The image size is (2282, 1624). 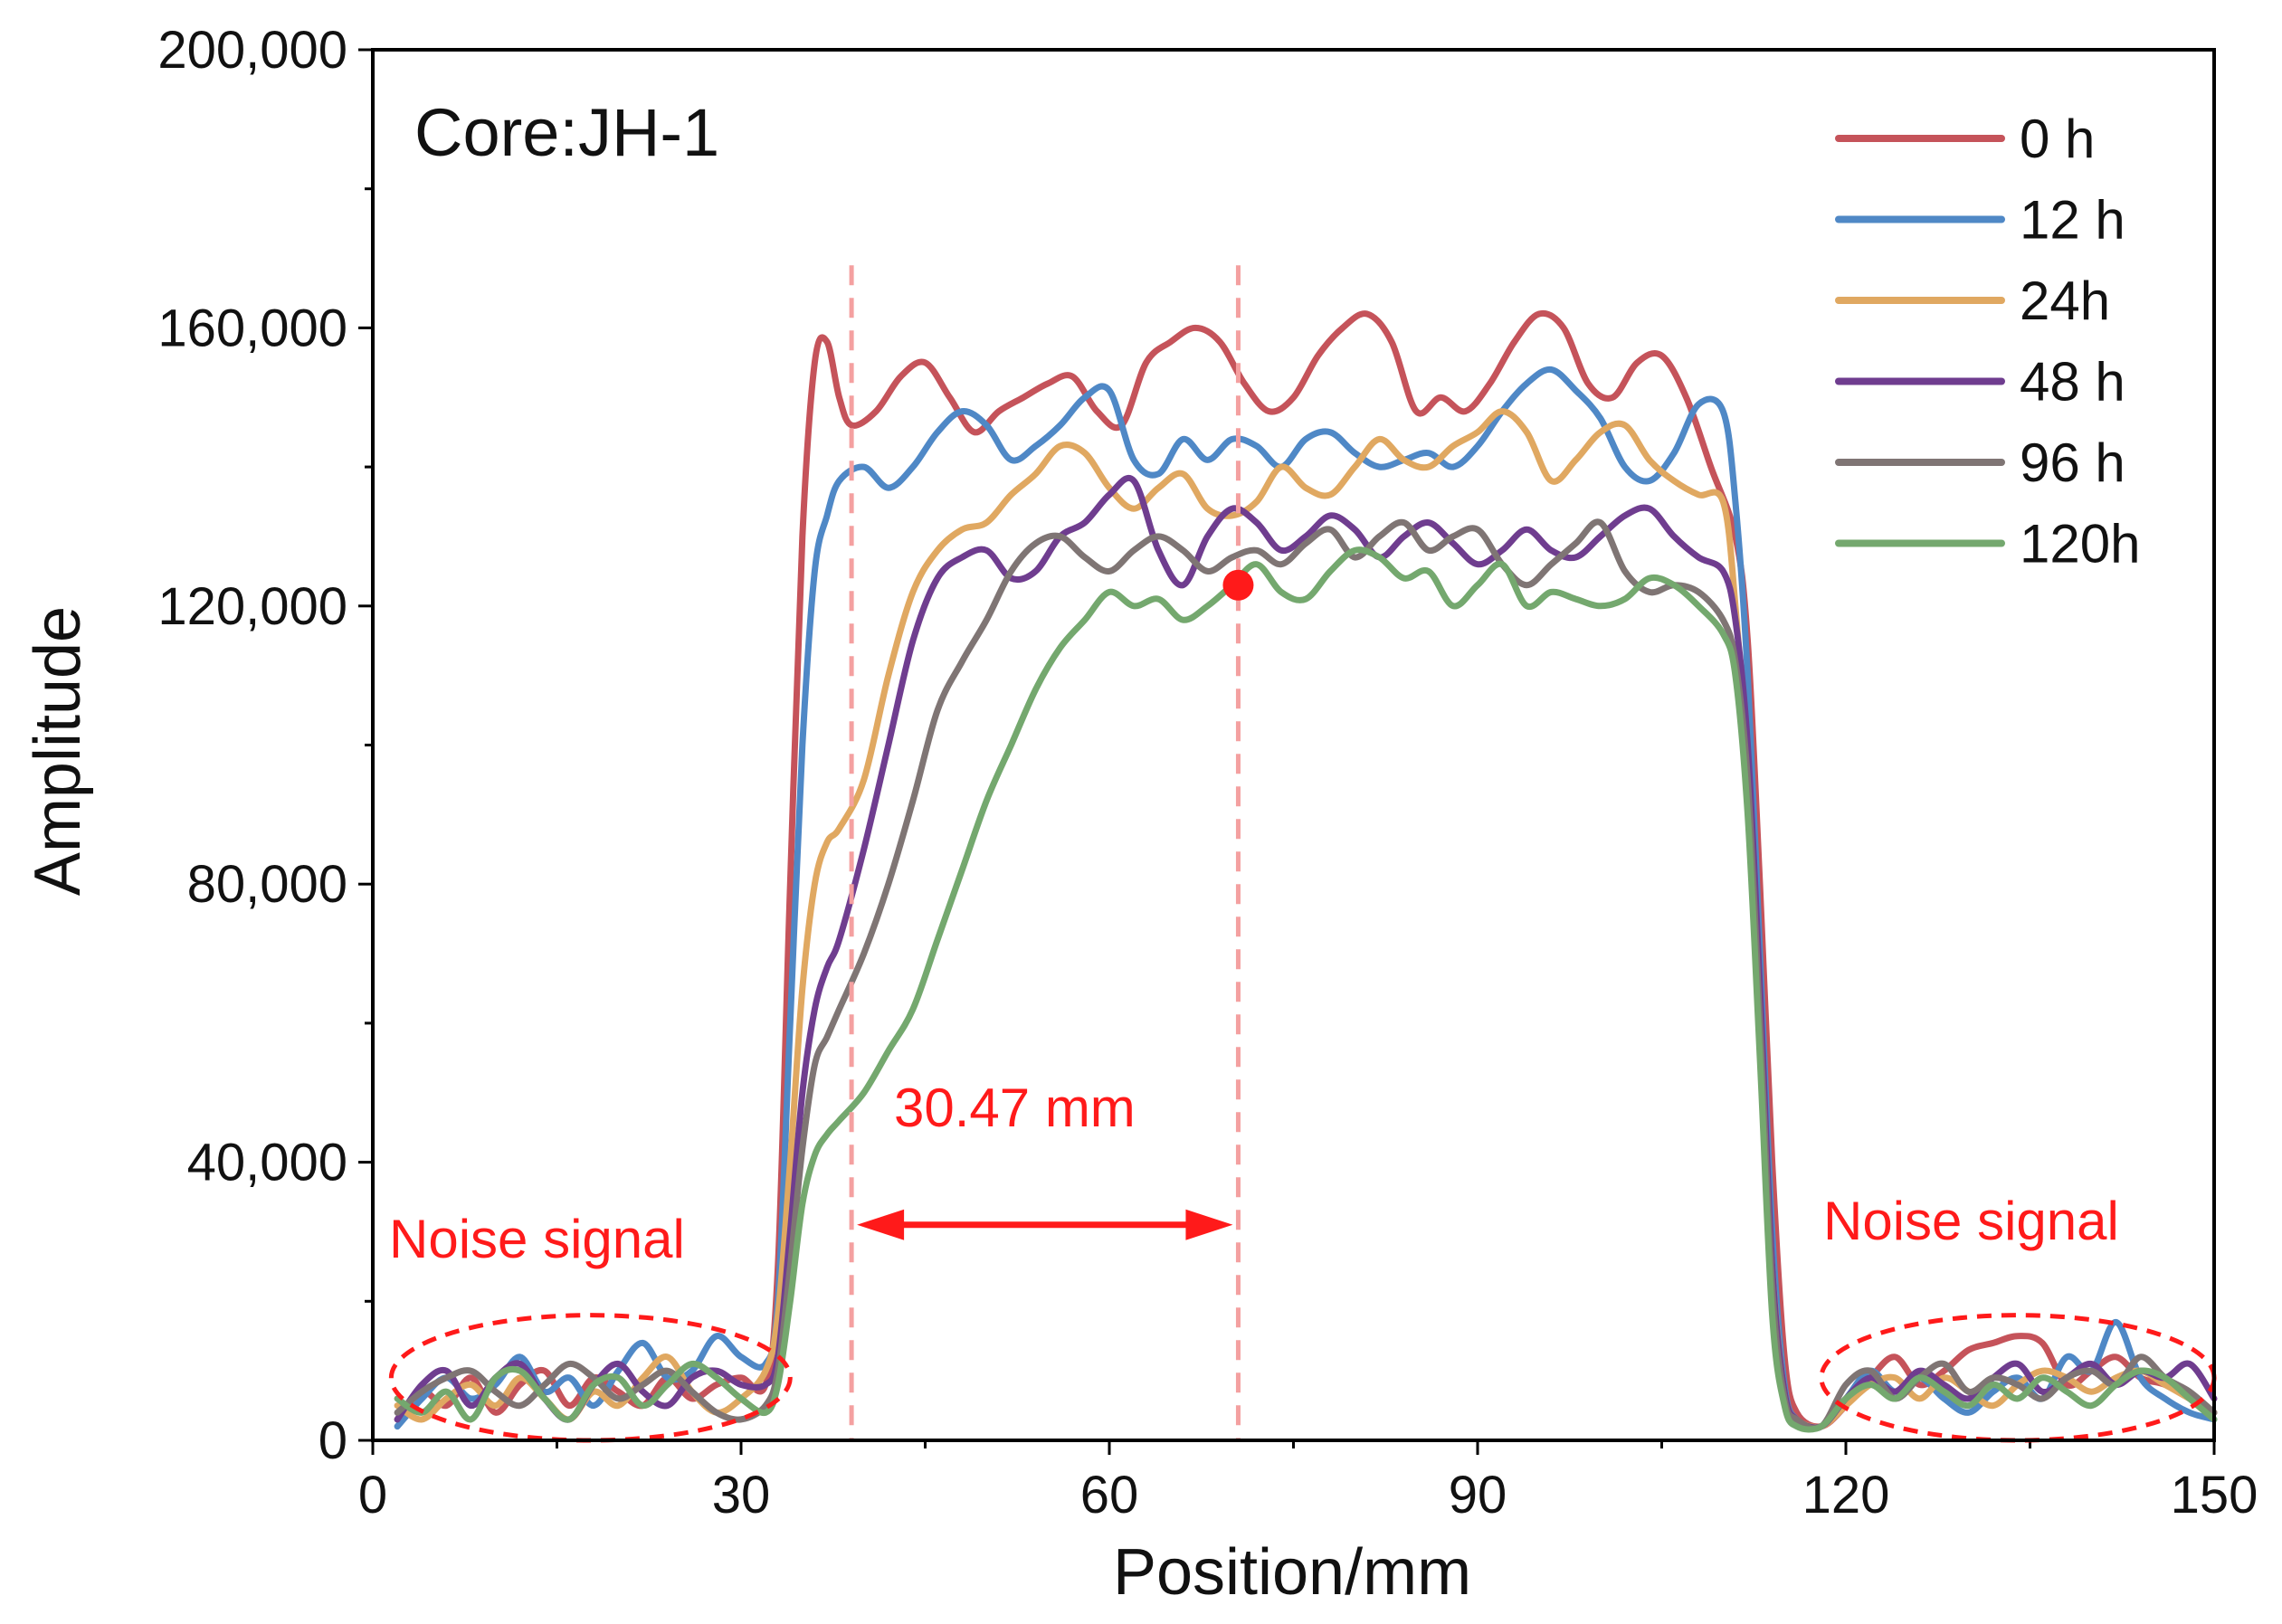 What do you see at coordinates (1109, 1495) in the screenshot?
I see `x-tick-label: 60` at bounding box center [1109, 1495].